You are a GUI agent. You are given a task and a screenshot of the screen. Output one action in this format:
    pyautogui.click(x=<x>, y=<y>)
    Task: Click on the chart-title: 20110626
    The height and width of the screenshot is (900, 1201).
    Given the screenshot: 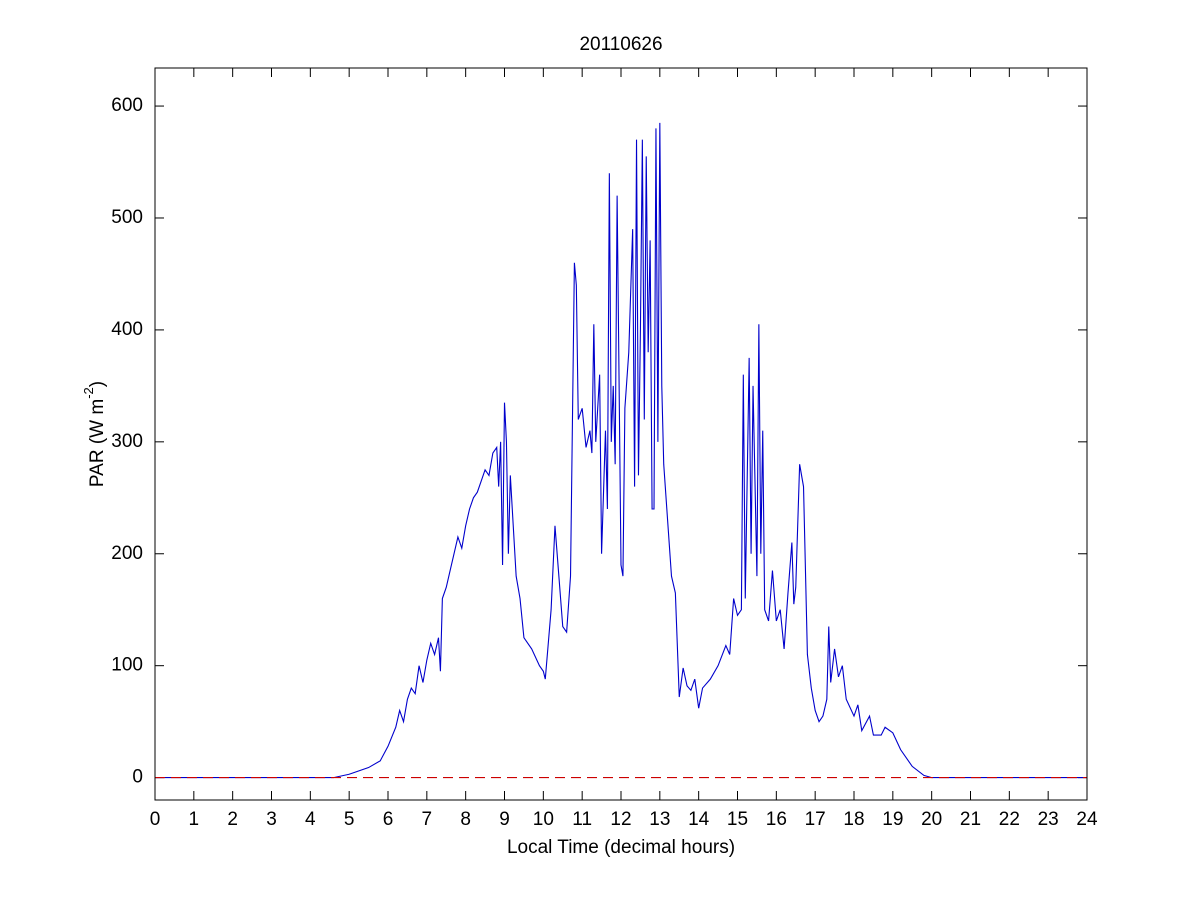 What is the action you would take?
    pyautogui.click(x=620, y=44)
    